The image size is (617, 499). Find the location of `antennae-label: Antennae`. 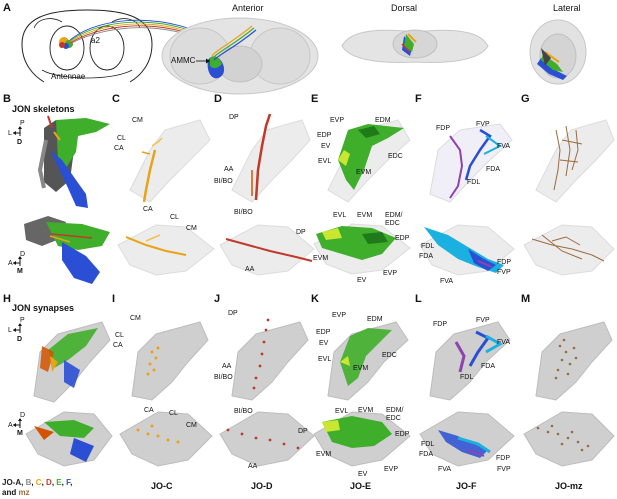

antennae-label: Antennae is located at coordinates (68, 76).